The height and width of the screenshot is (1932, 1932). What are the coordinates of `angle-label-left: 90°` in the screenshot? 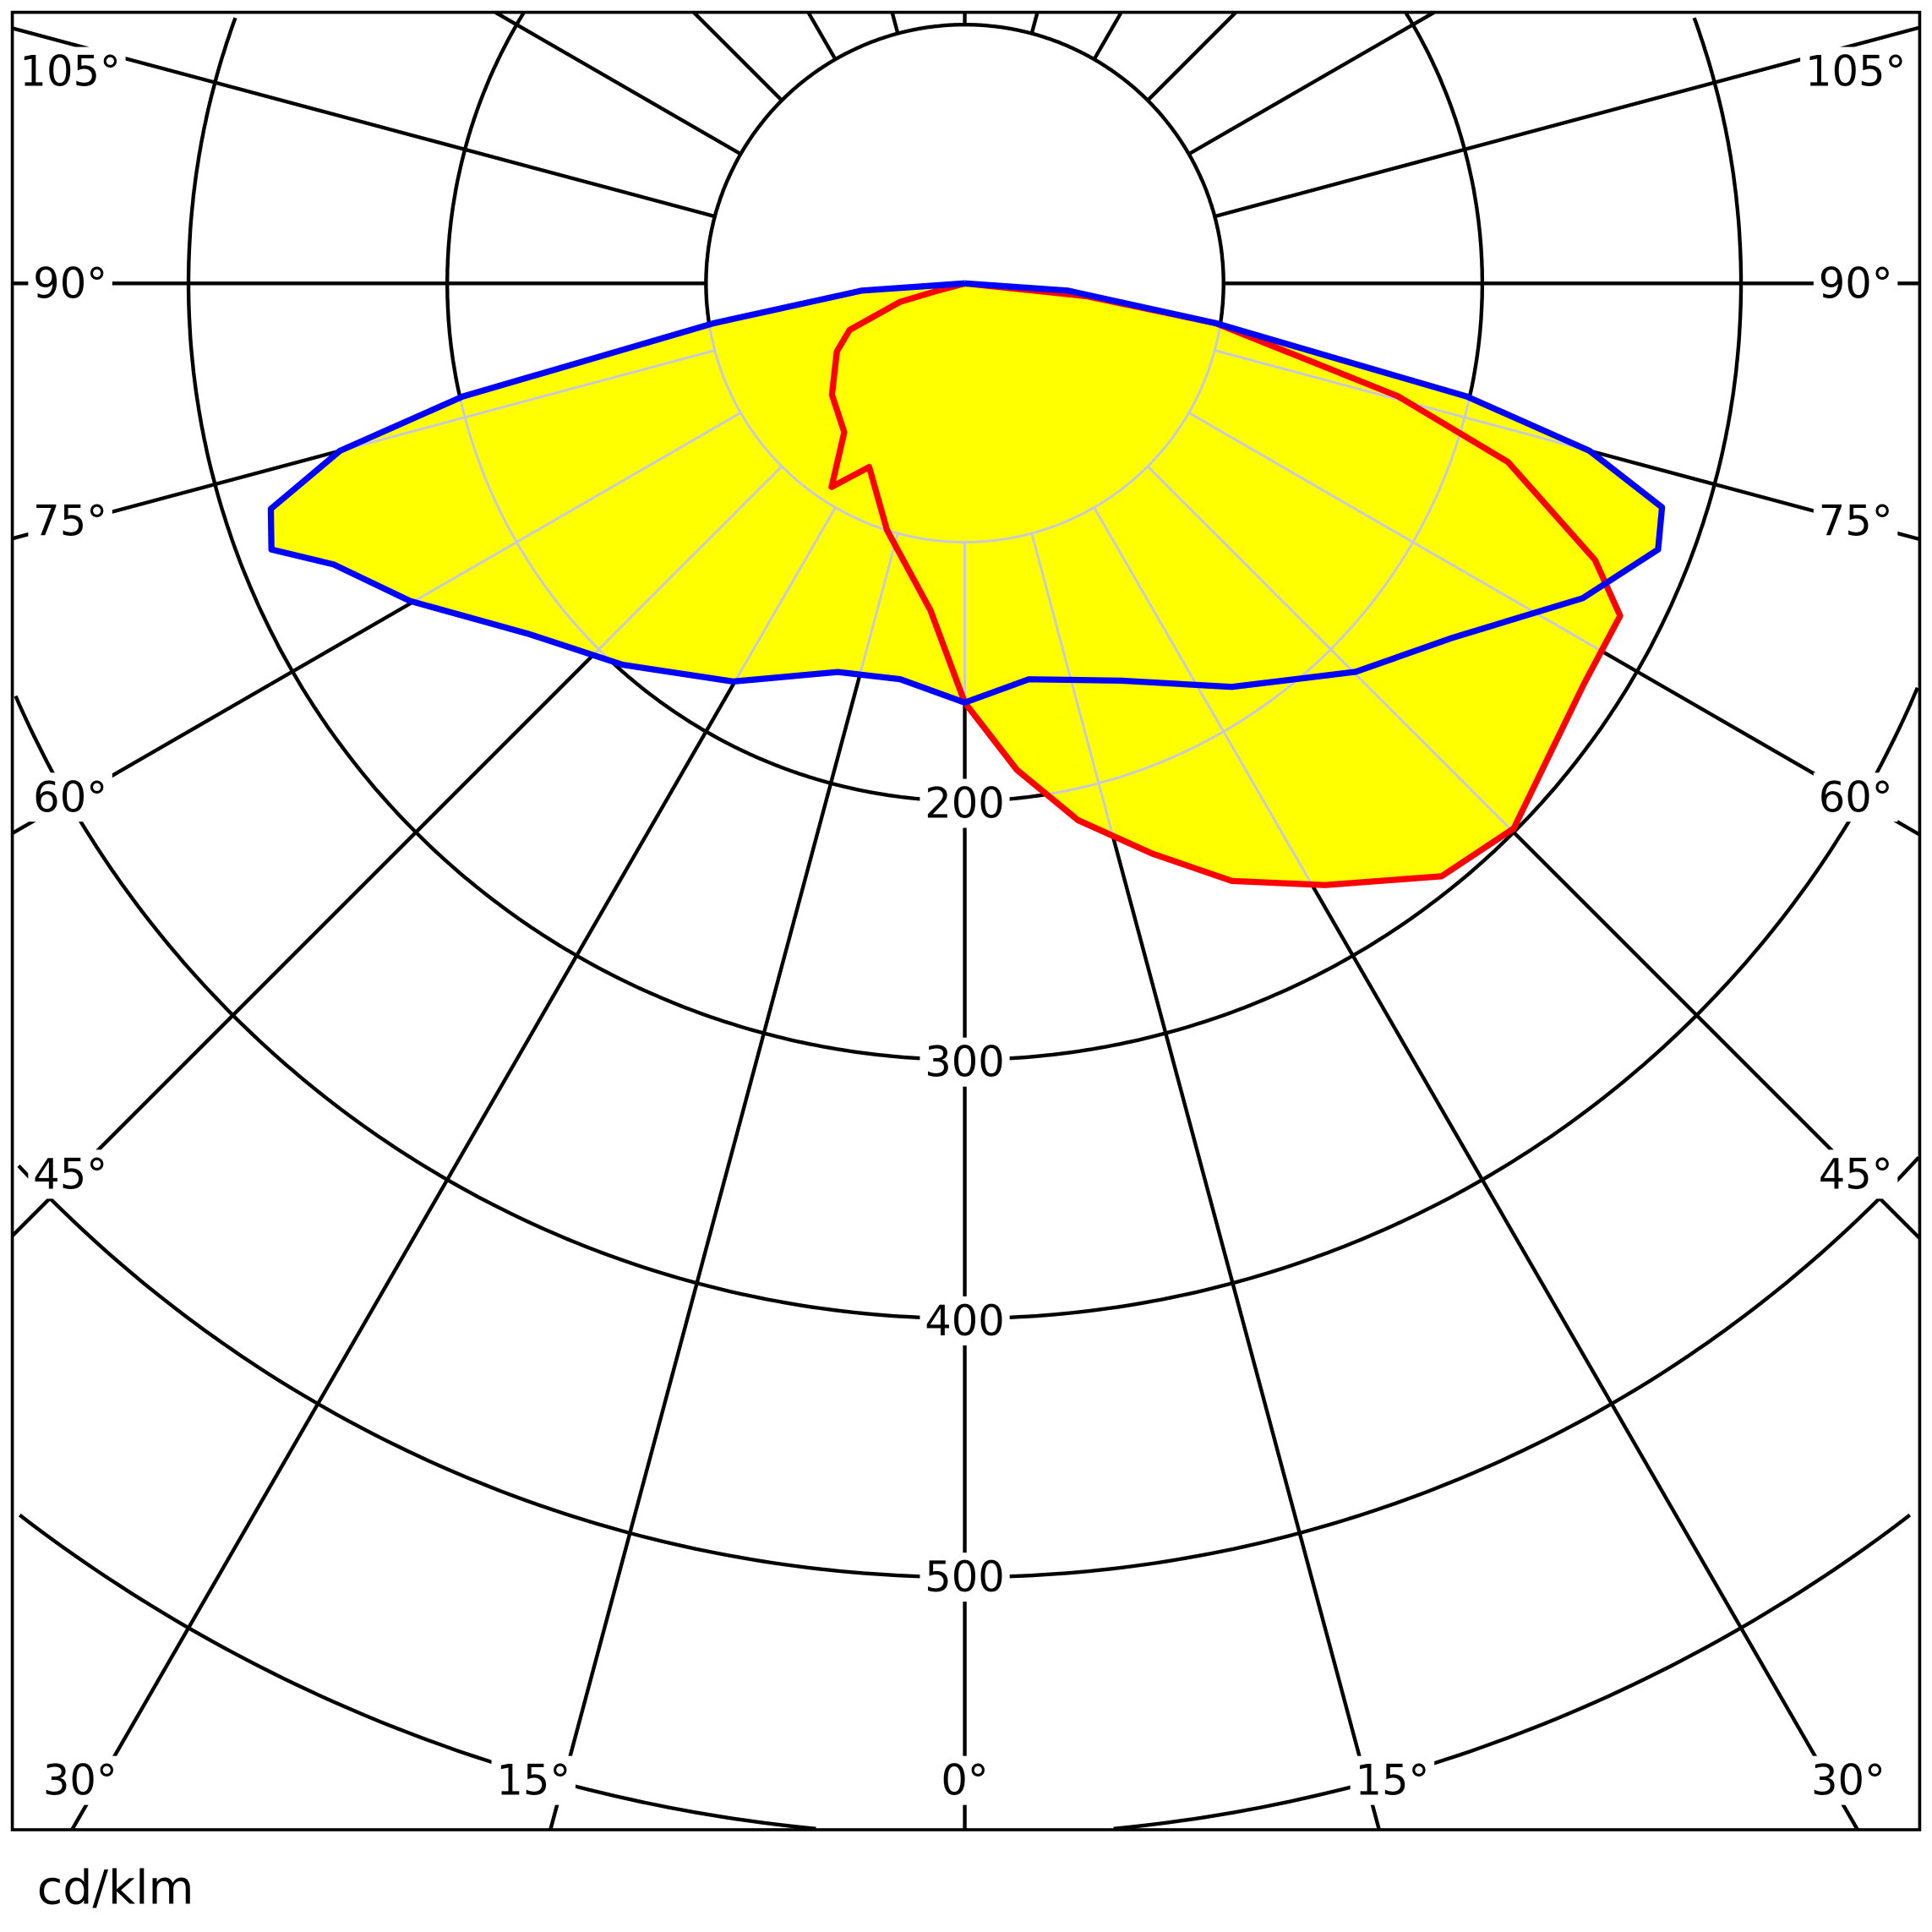 It's located at (70, 283).